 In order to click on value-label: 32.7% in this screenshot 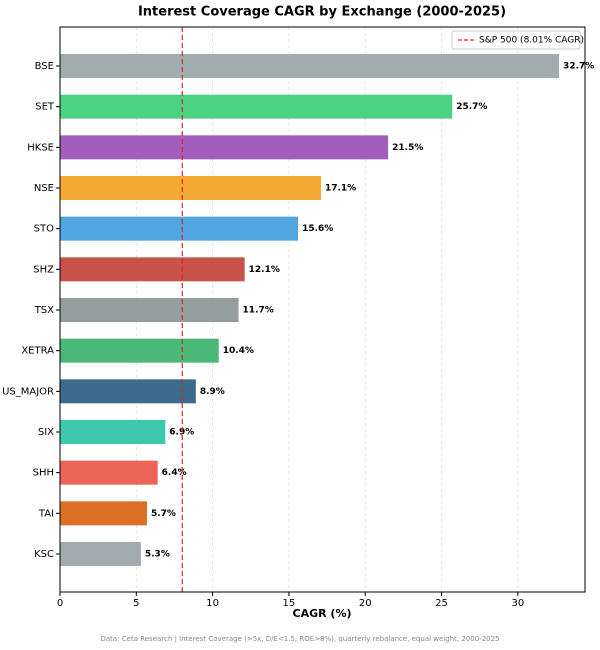, I will do `click(578, 67)`.